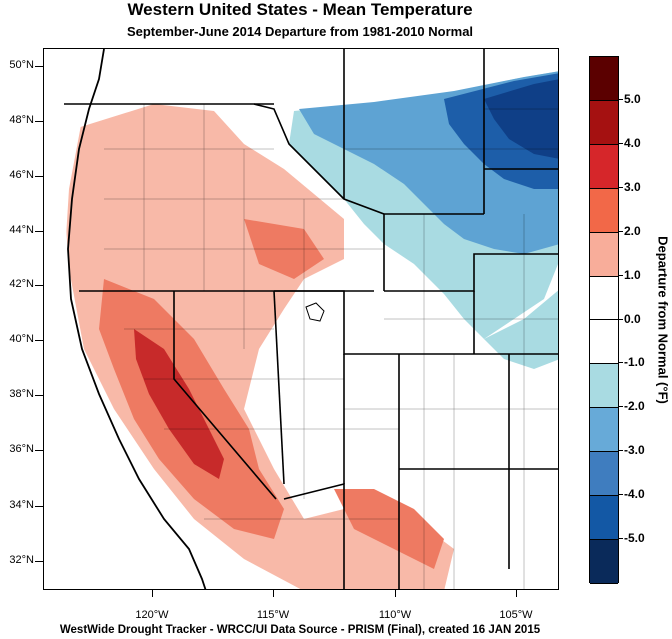  What do you see at coordinates (21, 175) in the screenshot?
I see `lat-label-46: 46°N` at bounding box center [21, 175].